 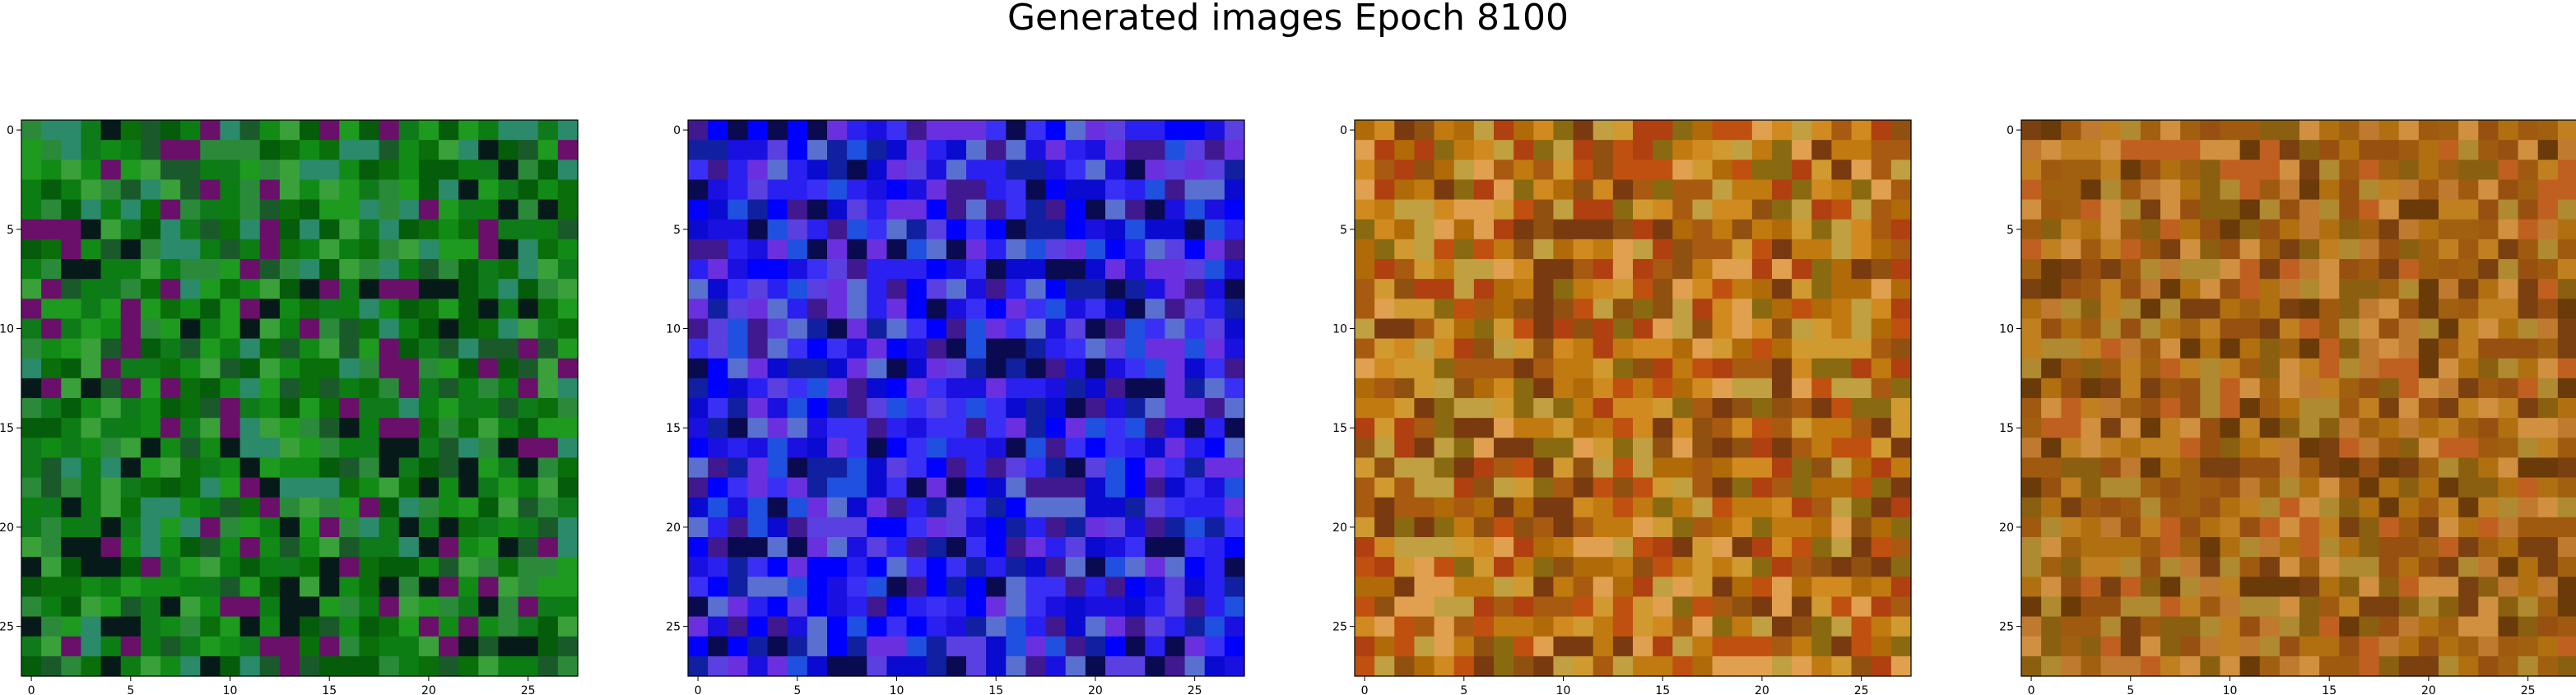 What do you see at coordinates (1095, 689) in the screenshot?
I see `x-tick-label: 20` at bounding box center [1095, 689].